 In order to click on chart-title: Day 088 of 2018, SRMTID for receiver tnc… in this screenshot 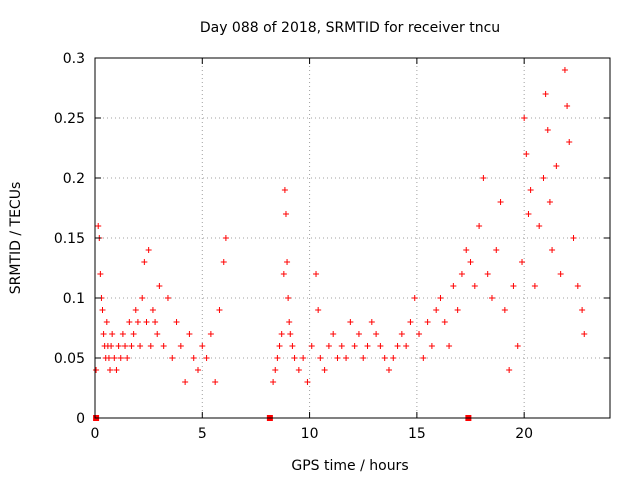, I will do `click(350, 28)`.